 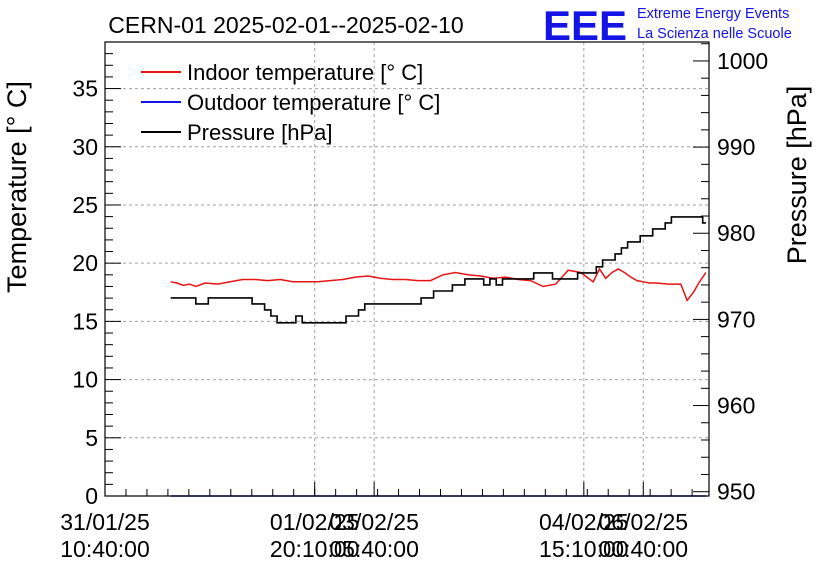 I want to click on pressure-line, so click(x=438, y=270).